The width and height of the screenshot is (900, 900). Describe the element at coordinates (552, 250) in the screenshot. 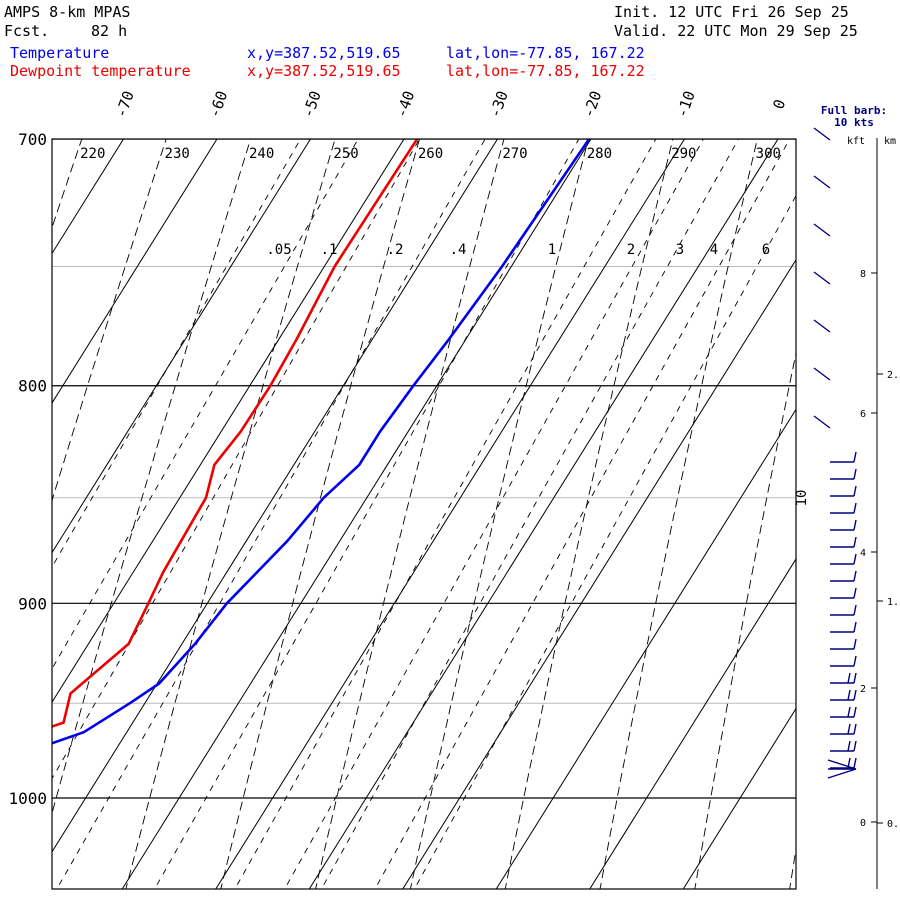

I see `mixing-ratio-label: 1` at that location.